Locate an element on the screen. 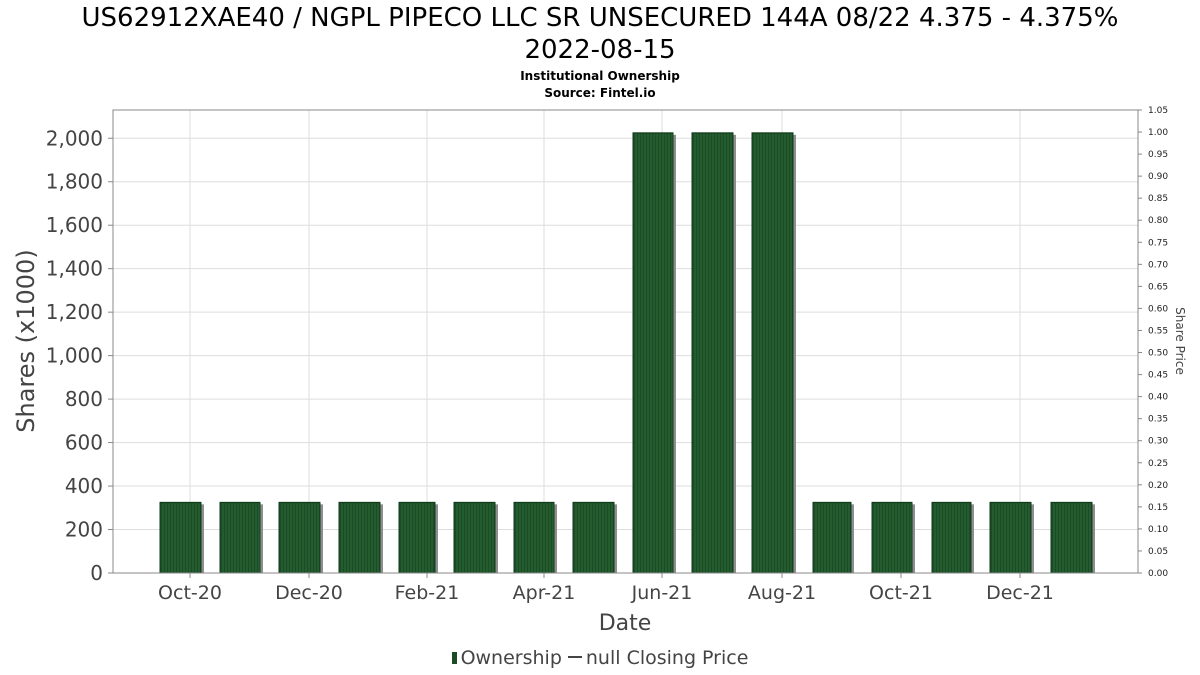 The width and height of the screenshot is (1200, 675). legend: Ownership null Closing Price is located at coordinates (600, 658).